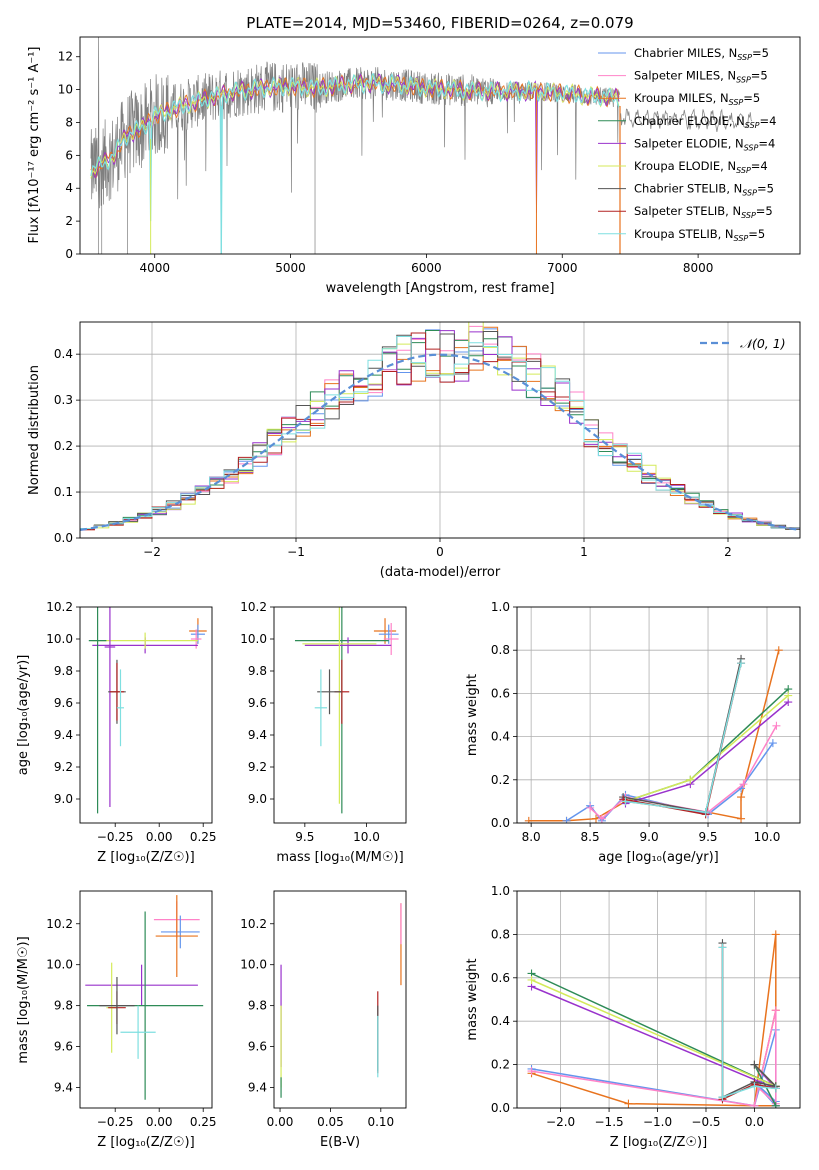 This screenshot has height=1170, width=819. What do you see at coordinates (115, 837) in the screenshot?
I see `x-tick-label: −0.25` at bounding box center [115, 837].